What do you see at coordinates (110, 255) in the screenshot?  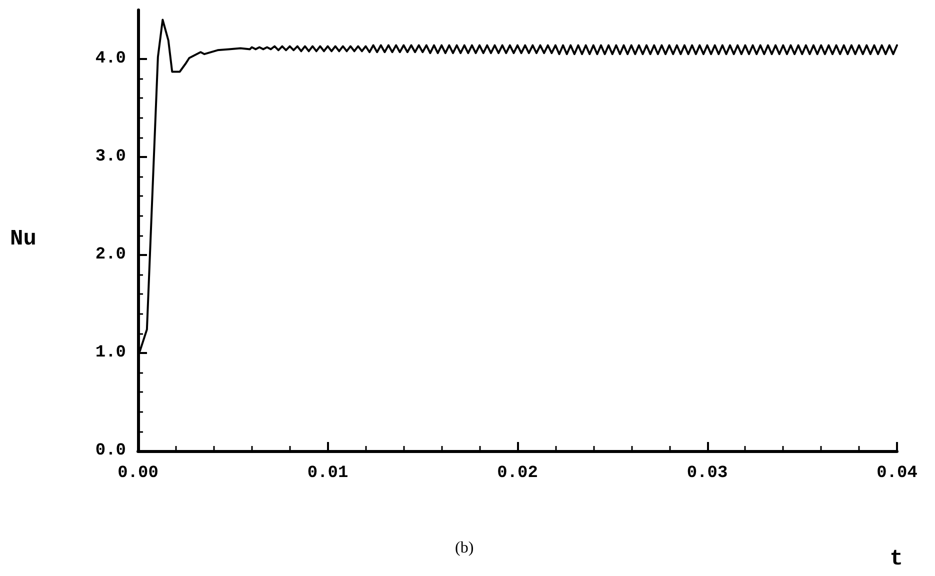 I see `y-tick-label: 2.0` at bounding box center [110, 255].